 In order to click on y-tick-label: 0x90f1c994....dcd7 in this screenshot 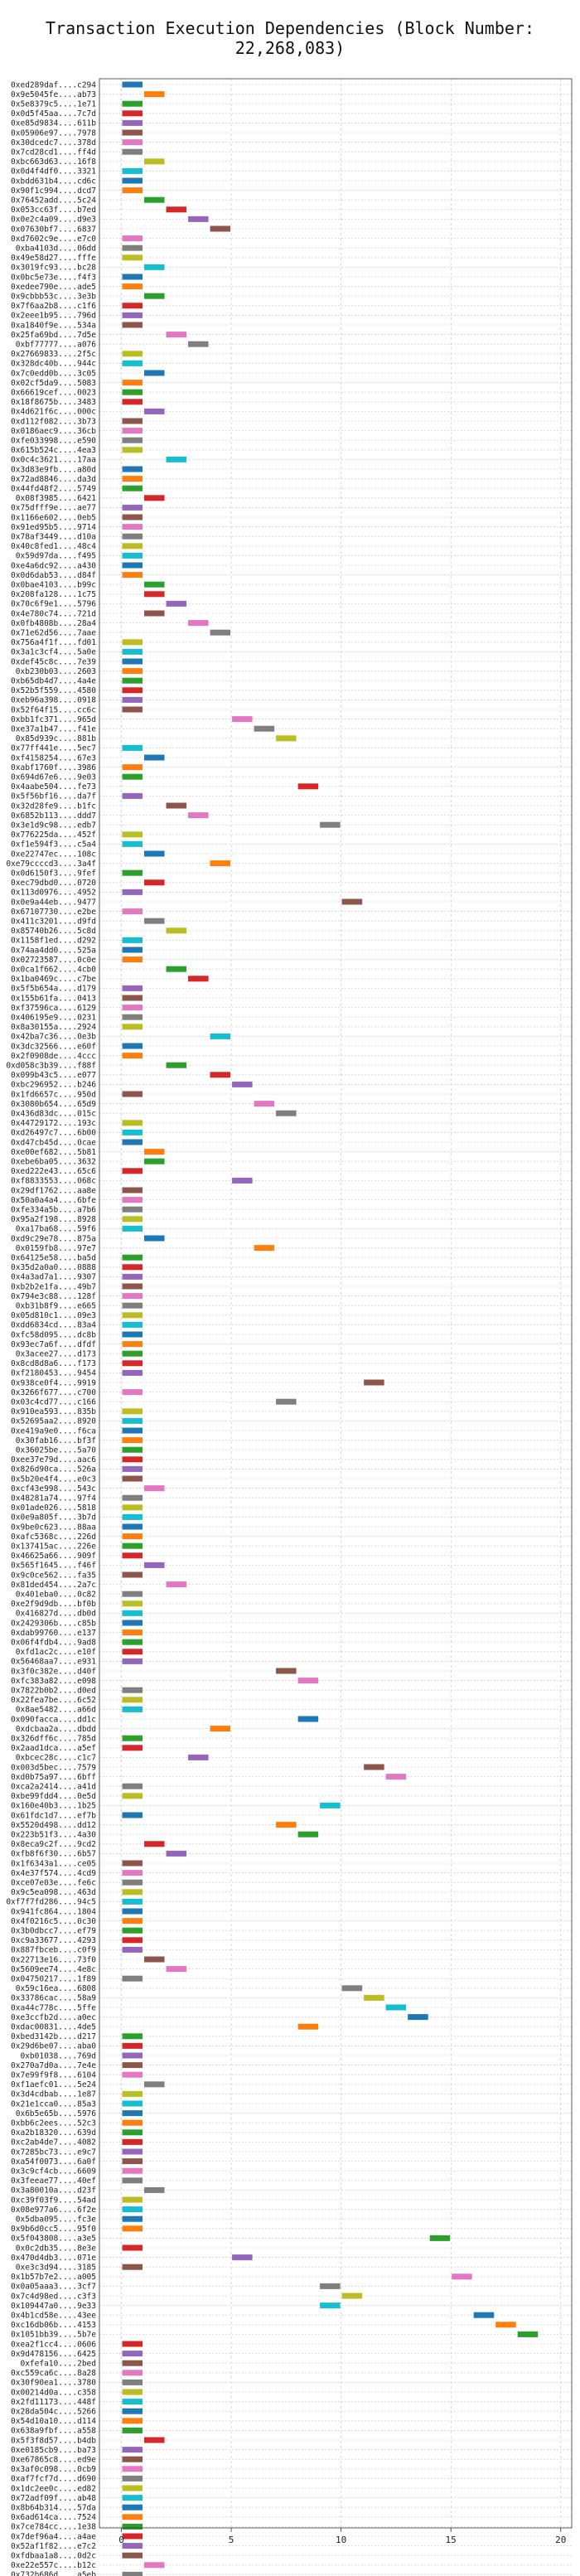, I will do `click(54, 191)`.